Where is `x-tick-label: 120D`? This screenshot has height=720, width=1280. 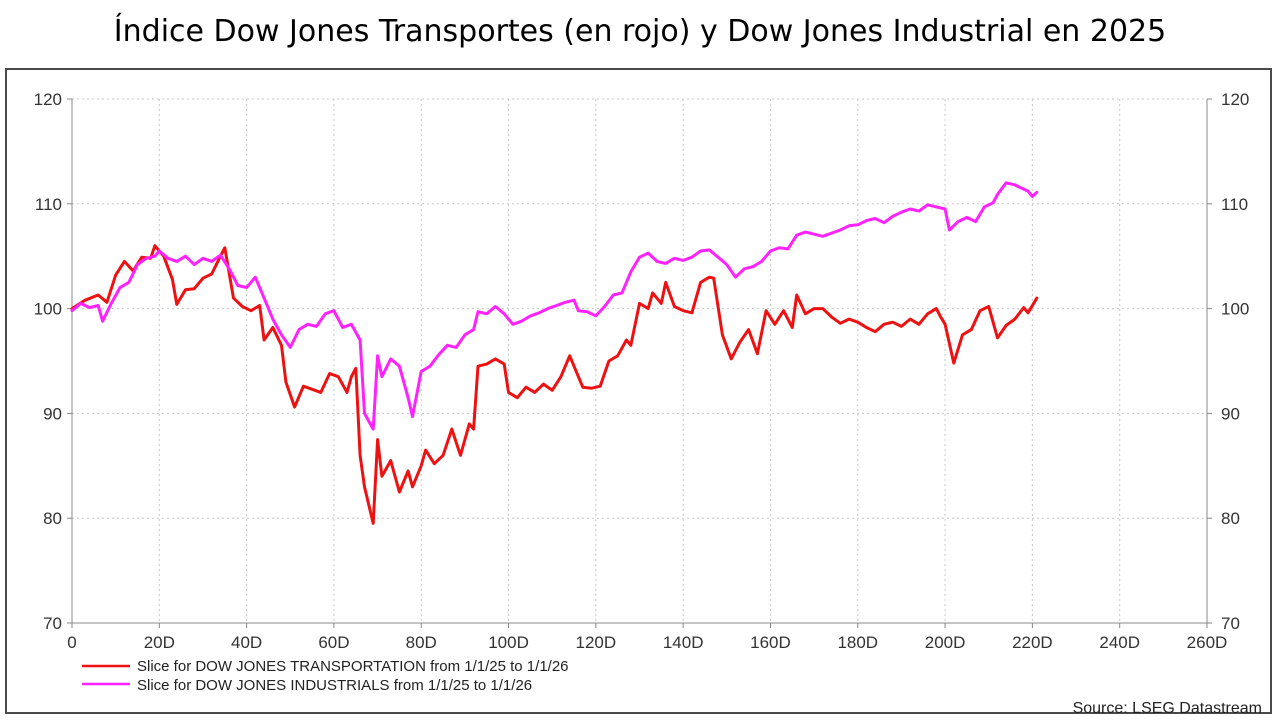
x-tick-label: 120D is located at coordinates (596, 642).